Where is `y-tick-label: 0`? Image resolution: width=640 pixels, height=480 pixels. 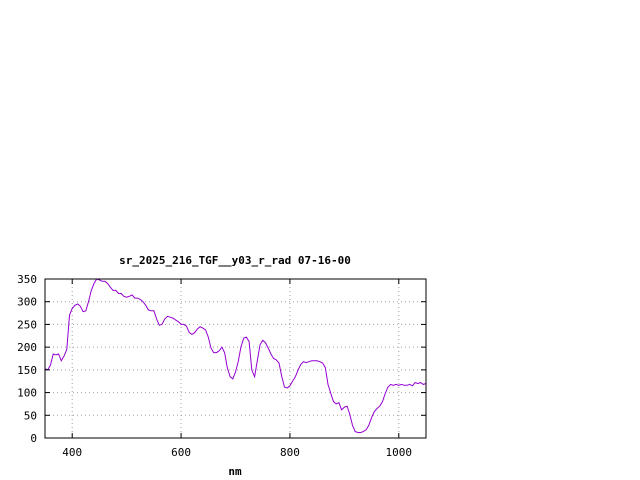
y-tick-label: 0 is located at coordinates (33, 438).